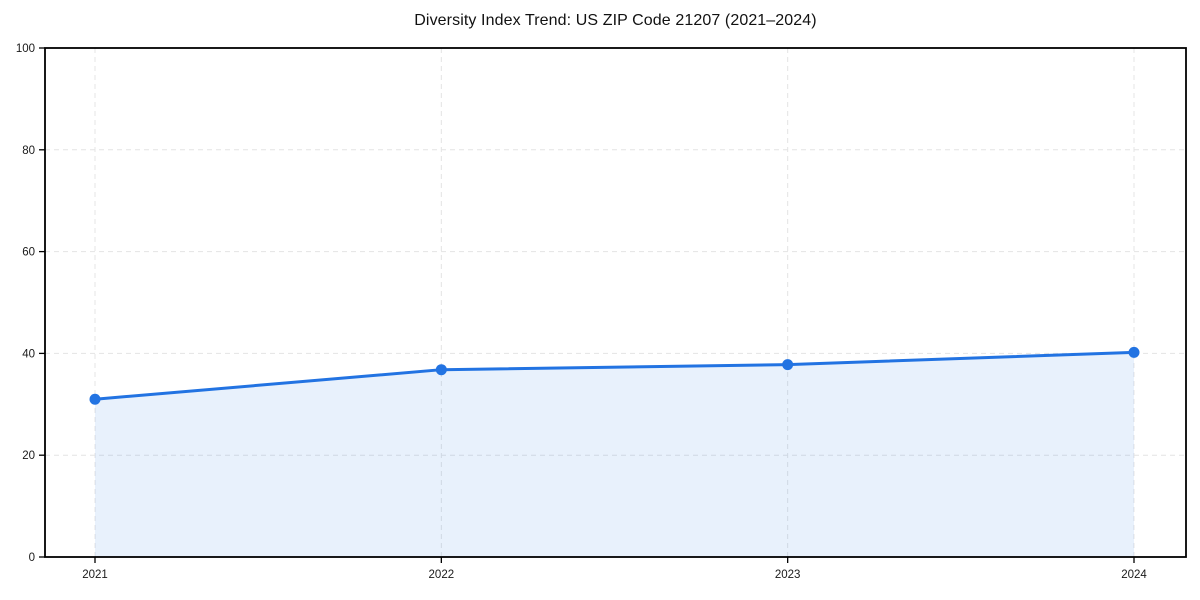 The width and height of the screenshot is (1200, 600). What do you see at coordinates (788, 575) in the screenshot?
I see `x-tick-label: 2023` at bounding box center [788, 575].